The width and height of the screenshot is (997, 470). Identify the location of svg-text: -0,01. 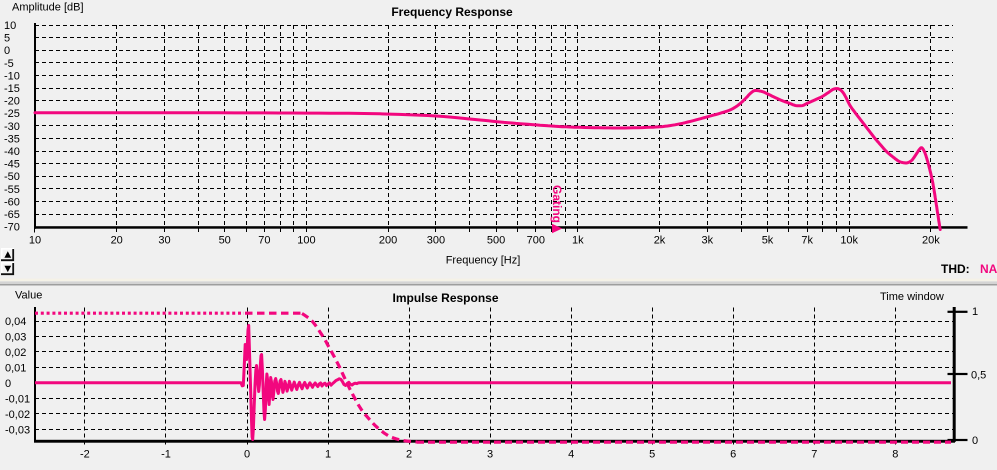
(17, 399).